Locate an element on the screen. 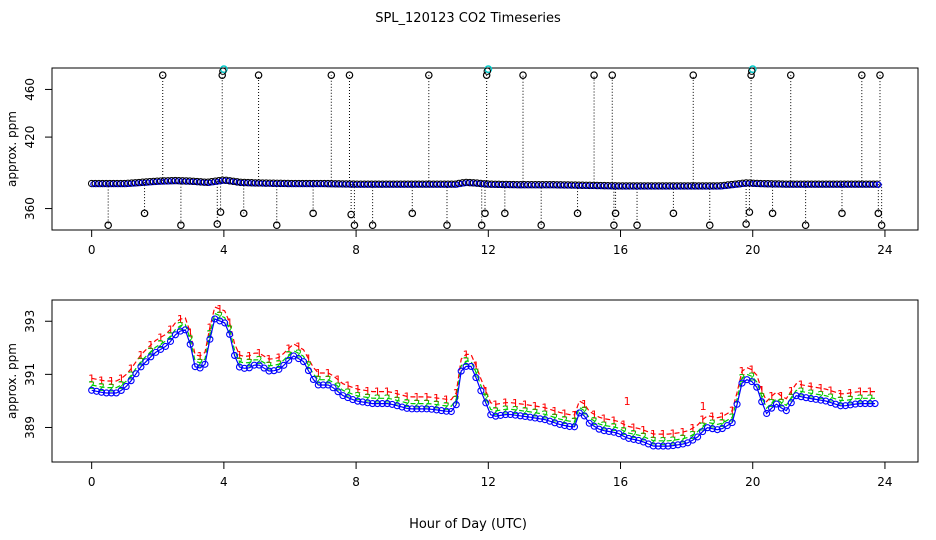 The image size is (936, 540). x-axis-label: Hour of Day (UTC) is located at coordinates (468, 524).